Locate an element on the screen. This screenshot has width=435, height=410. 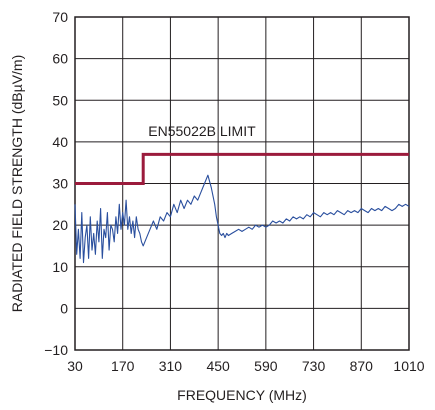
y-axis-title: RADIATED FIELD STRENGTH (dBµV/m) is located at coordinates (17, 184).